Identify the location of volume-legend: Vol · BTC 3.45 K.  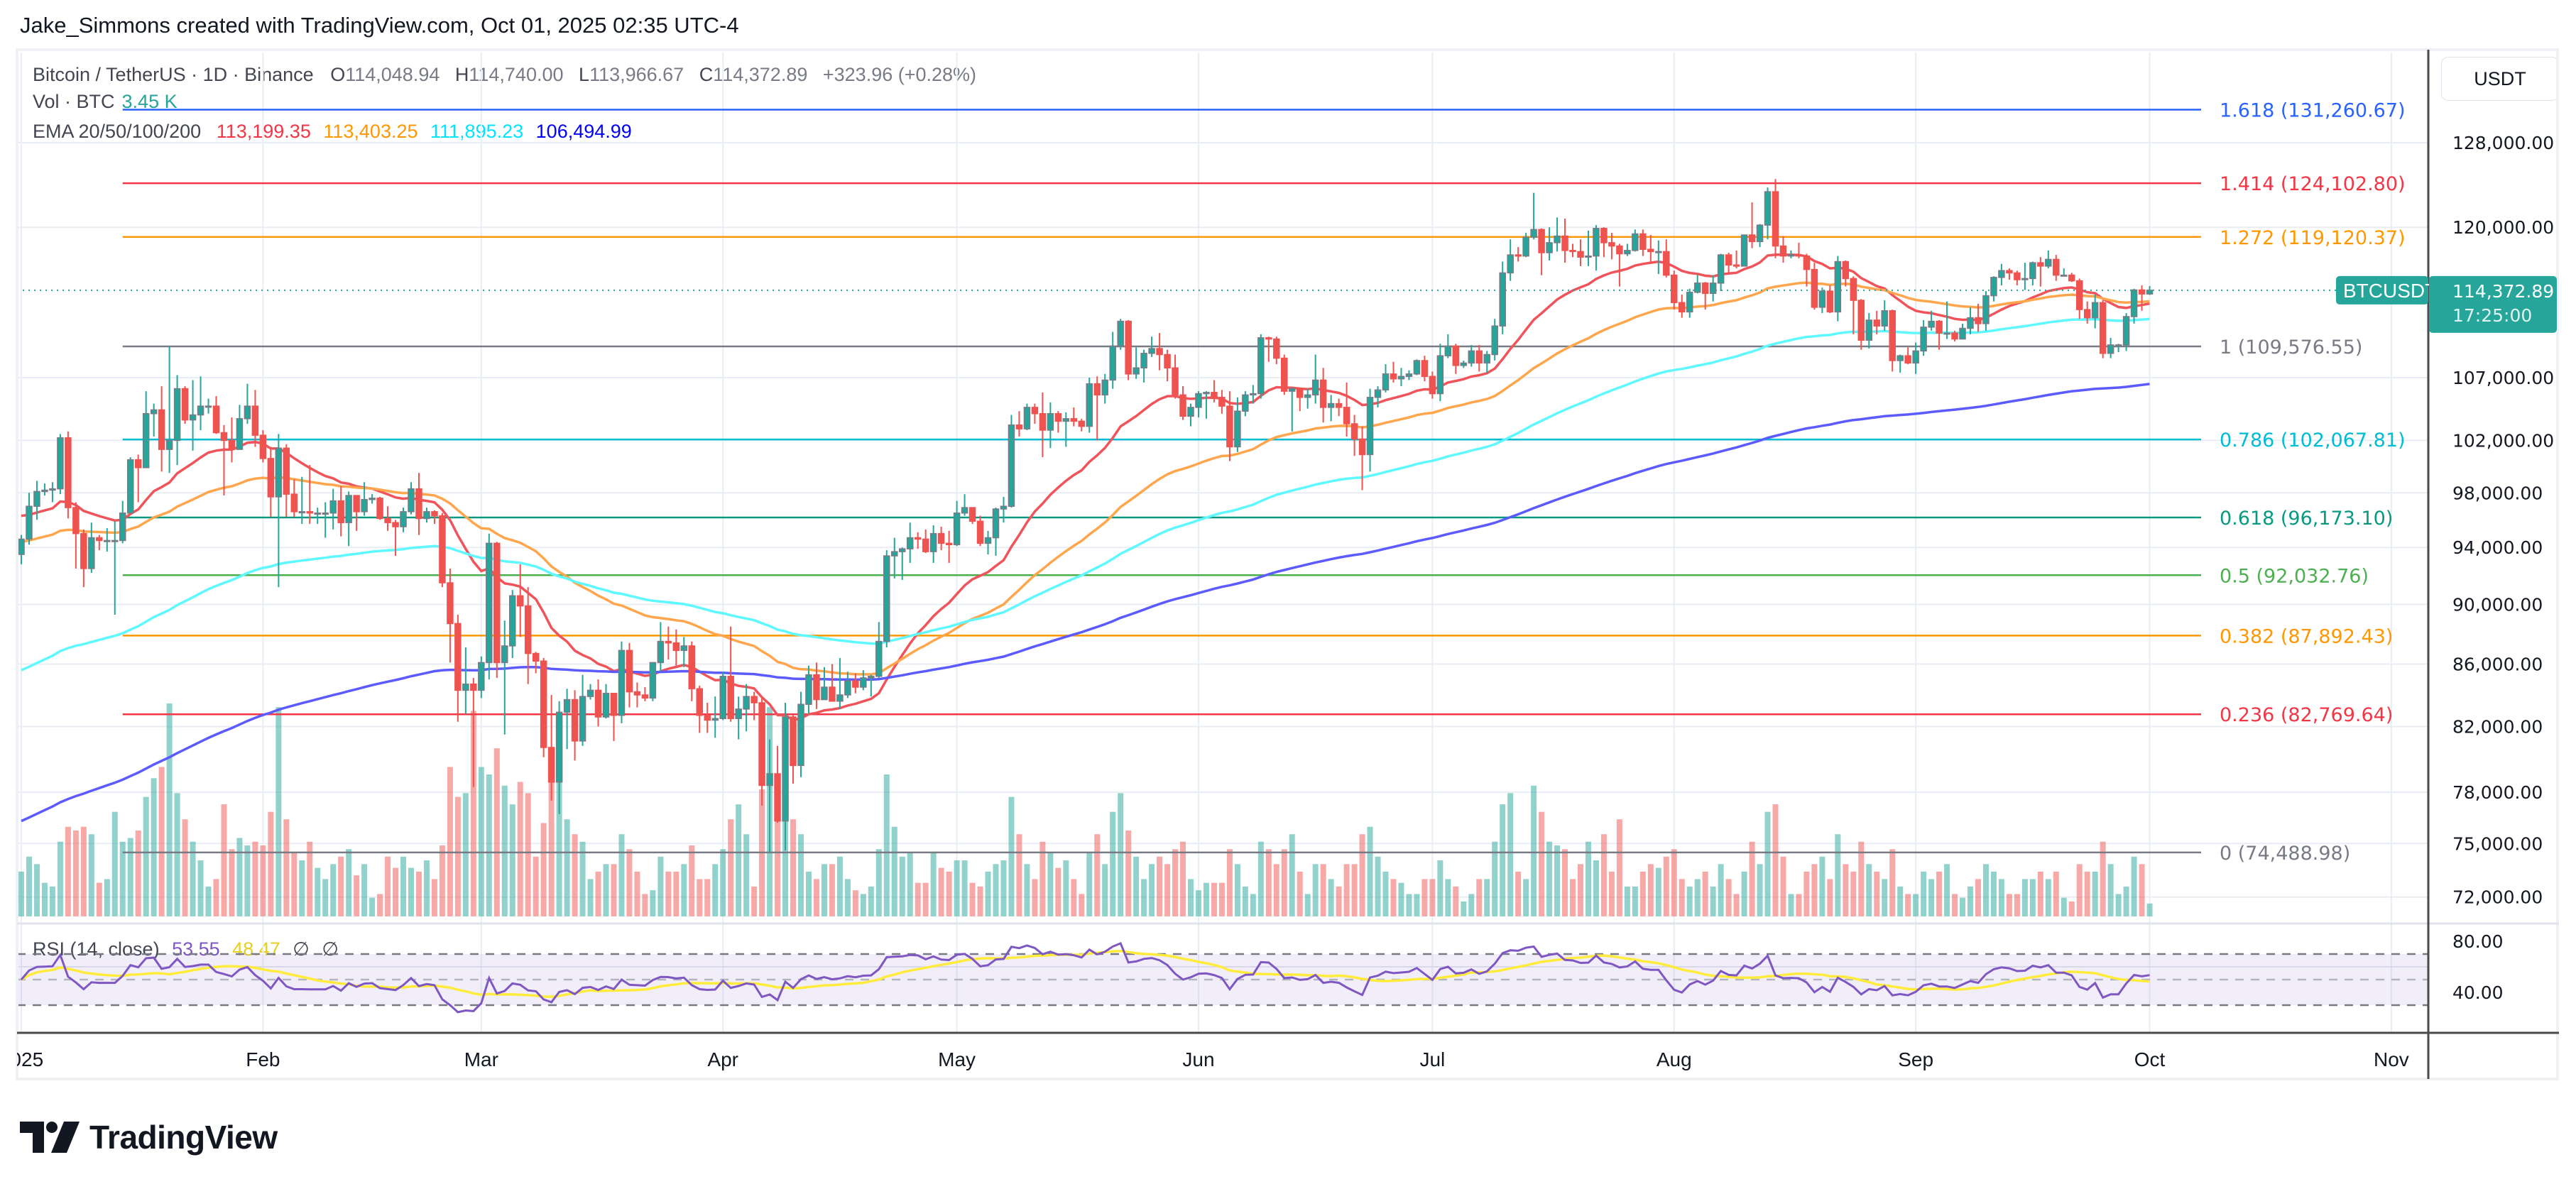
(109, 102).